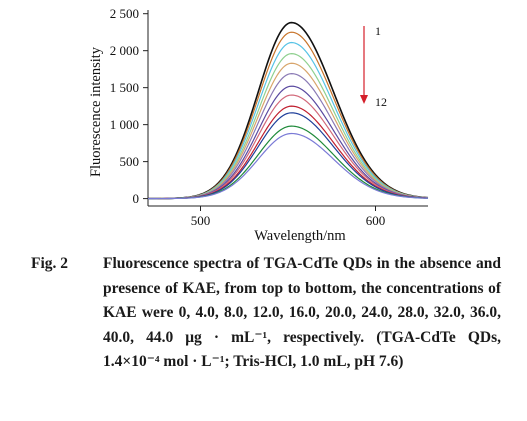  I want to click on annotation-arrow-head, so click(364, 99).